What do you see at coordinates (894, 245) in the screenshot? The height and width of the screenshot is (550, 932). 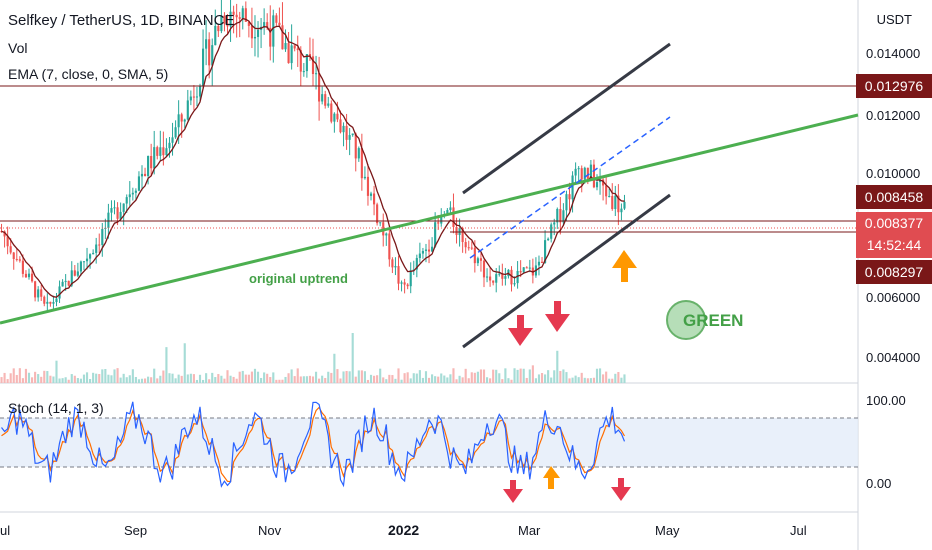 I see `countdown-timer: 14:52:44` at bounding box center [894, 245].